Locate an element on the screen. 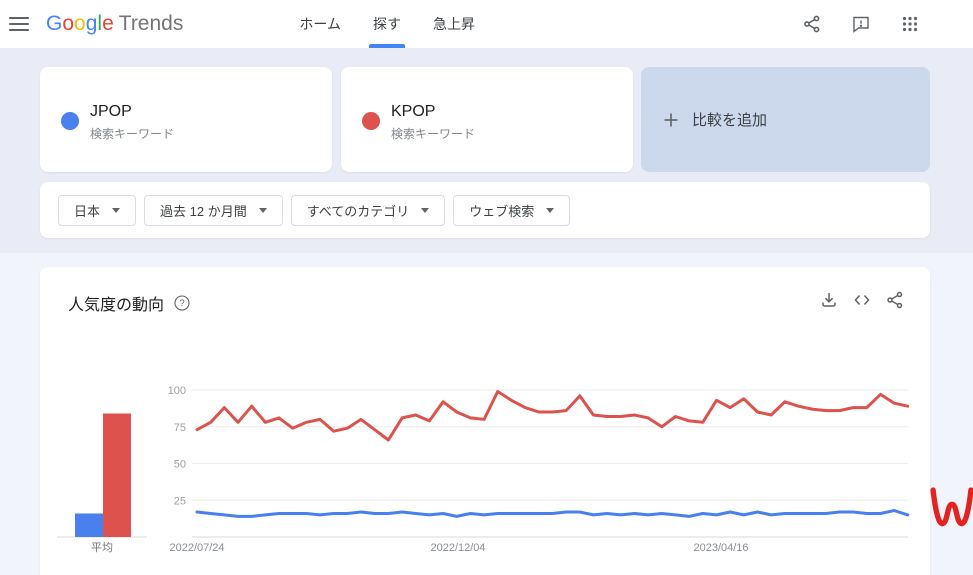 This screenshot has height=575, width=973. filter-bar: 日本 過去 12 か月間 すべてのカテゴリ ウェブ検索 is located at coordinates (485, 210).